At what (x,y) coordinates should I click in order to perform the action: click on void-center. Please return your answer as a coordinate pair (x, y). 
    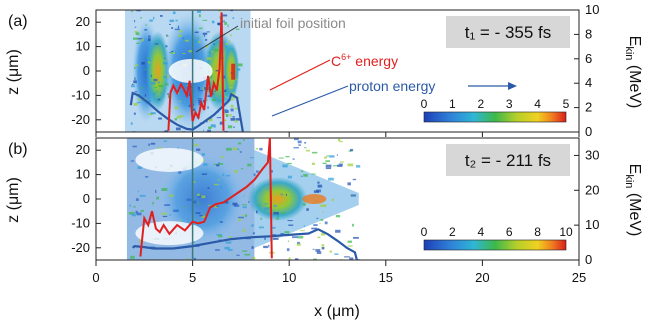
    Looking at the image, I should click on (190, 71).